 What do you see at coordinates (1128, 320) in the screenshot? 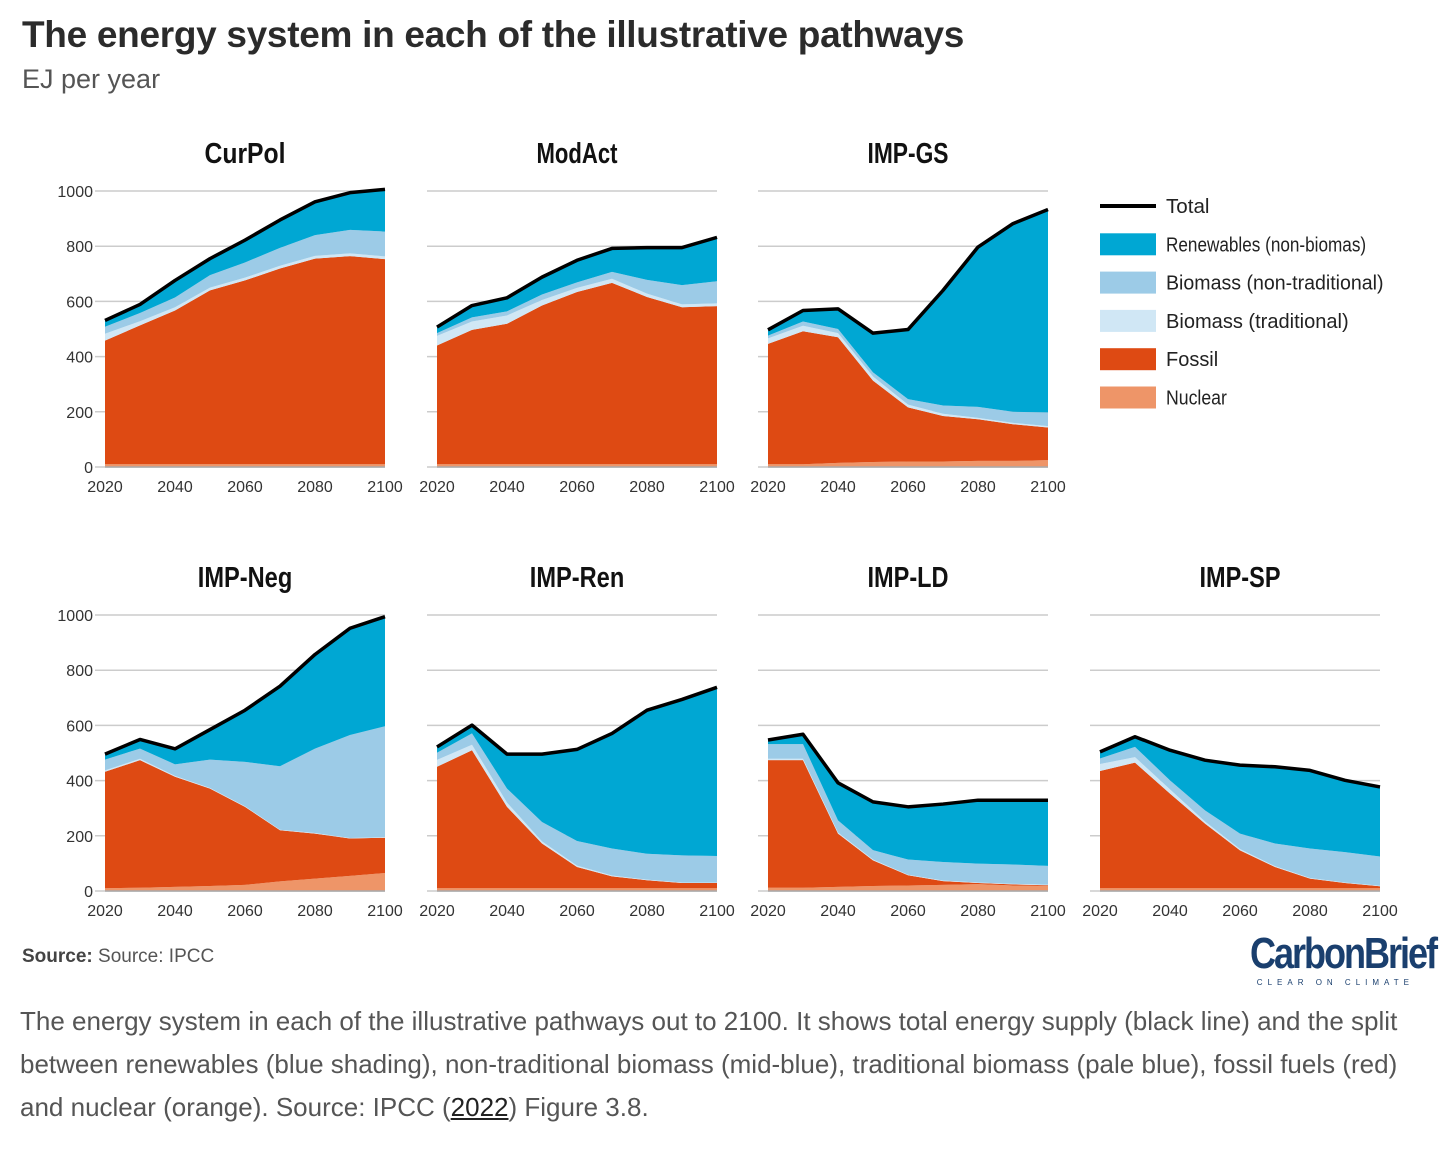
I see `legend-swatch-biomass-trad` at bounding box center [1128, 320].